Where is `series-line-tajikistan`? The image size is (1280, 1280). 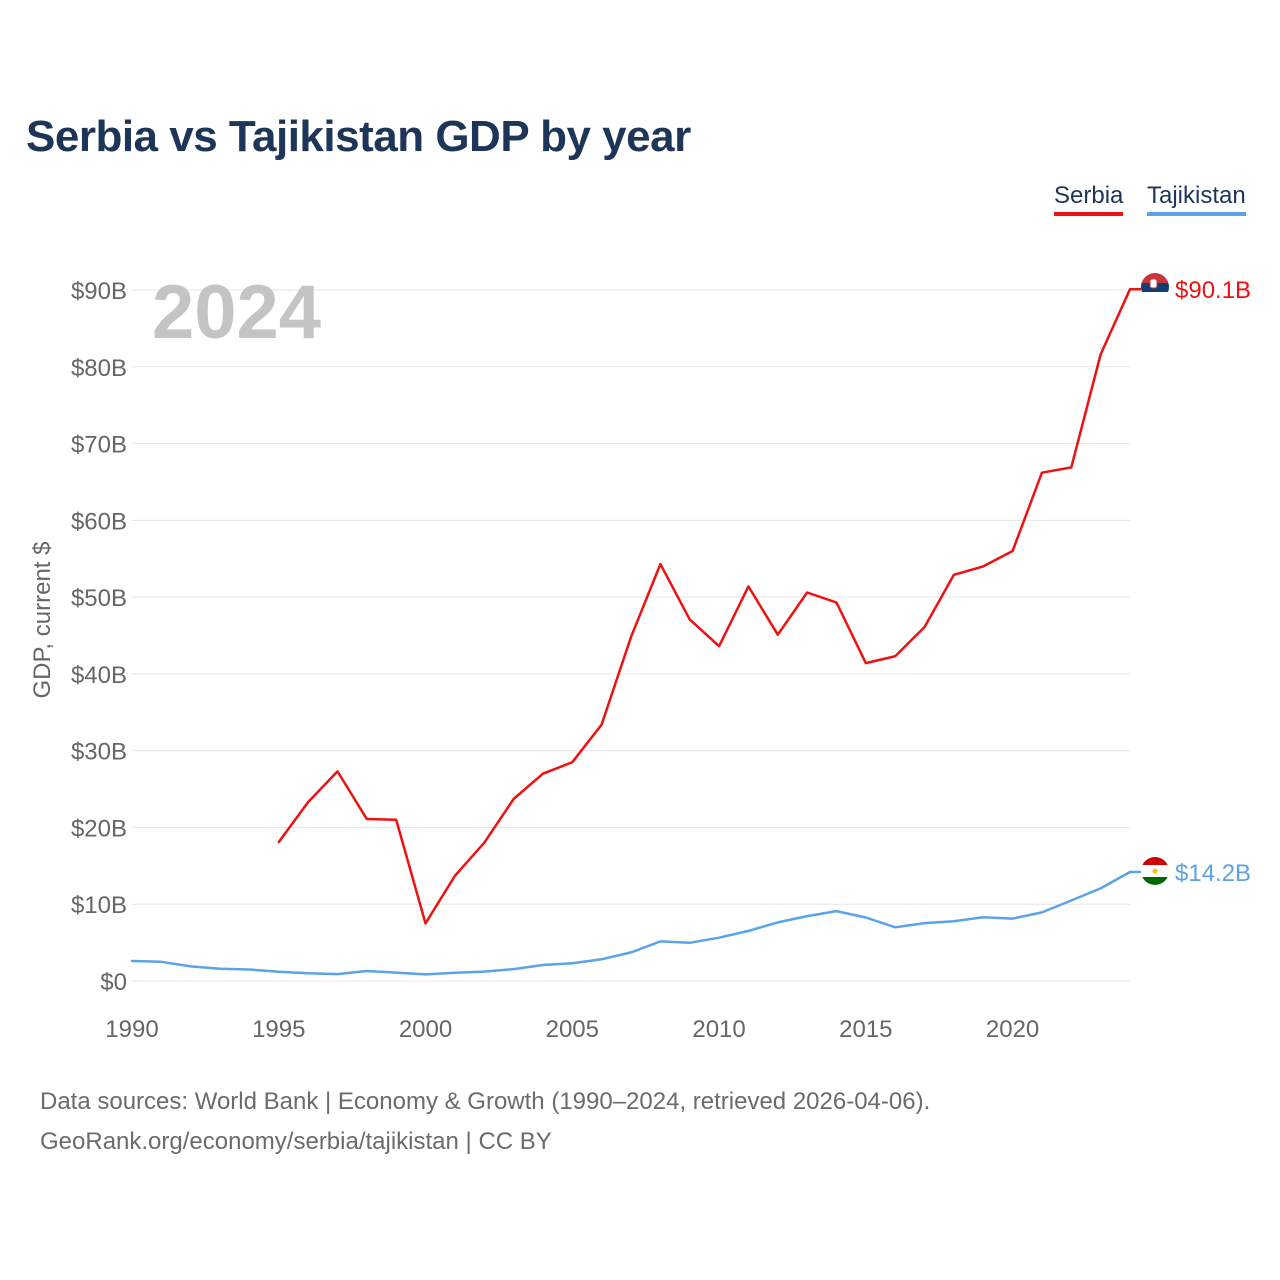
series-line-tajikistan is located at coordinates (631, 923).